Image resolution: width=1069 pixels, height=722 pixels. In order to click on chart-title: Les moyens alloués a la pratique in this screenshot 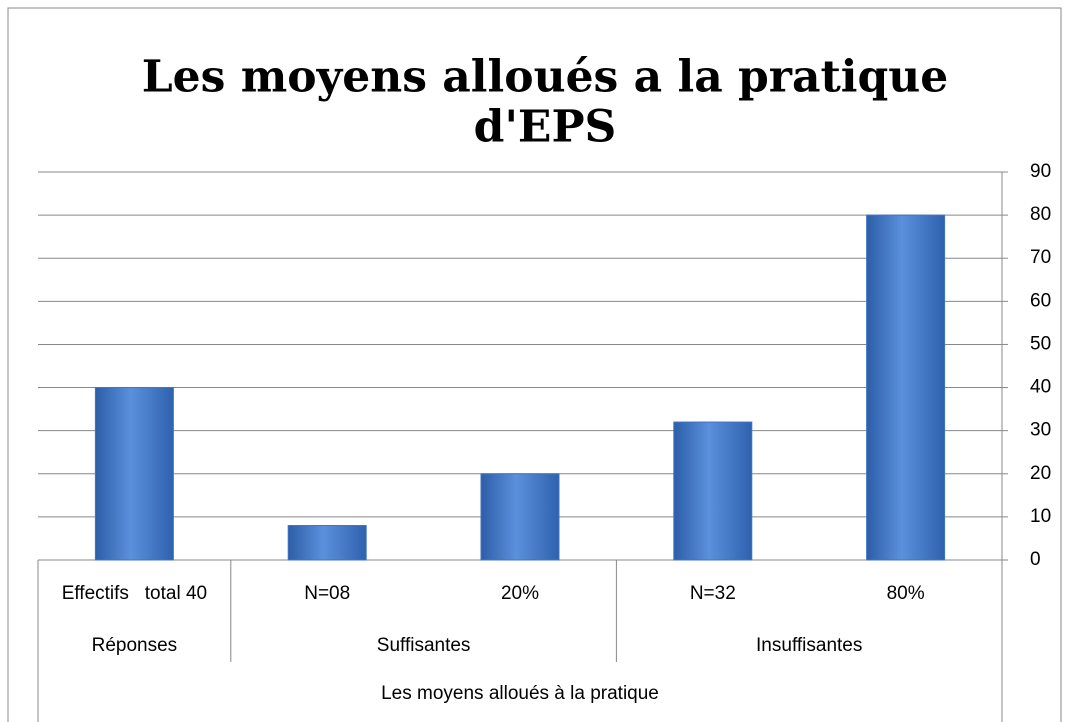, I will do `click(545, 77)`.